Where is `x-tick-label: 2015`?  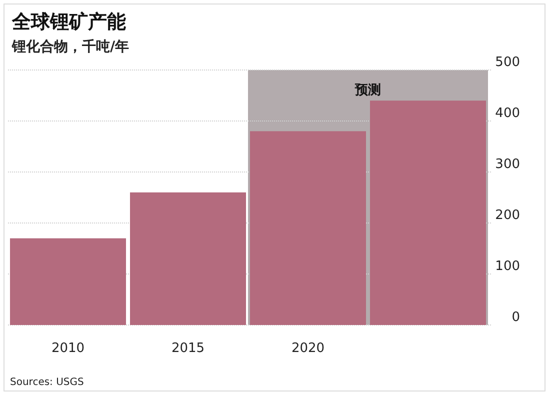
x-tick-label: 2015 is located at coordinates (188, 348).